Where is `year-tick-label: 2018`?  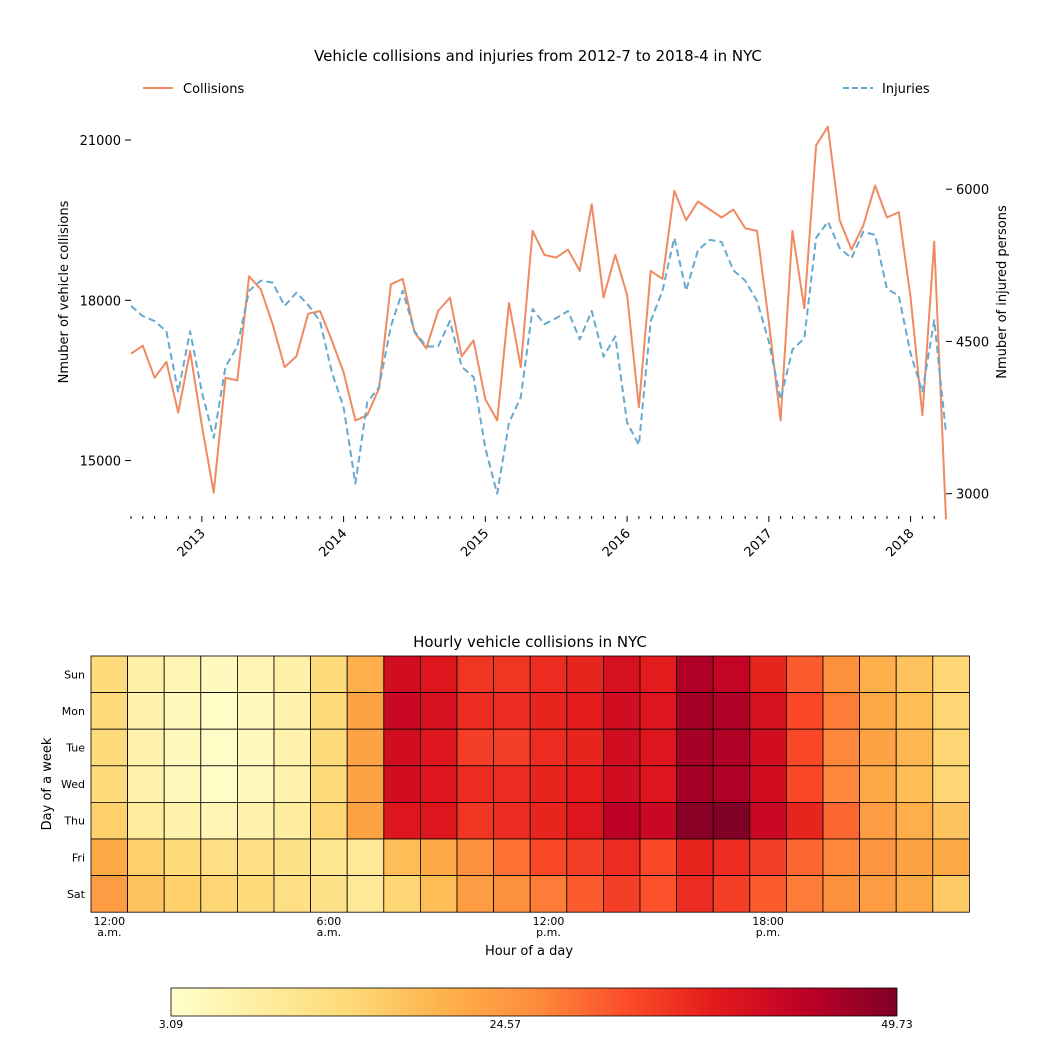 year-tick-label: 2018 is located at coordinates (900, 543).